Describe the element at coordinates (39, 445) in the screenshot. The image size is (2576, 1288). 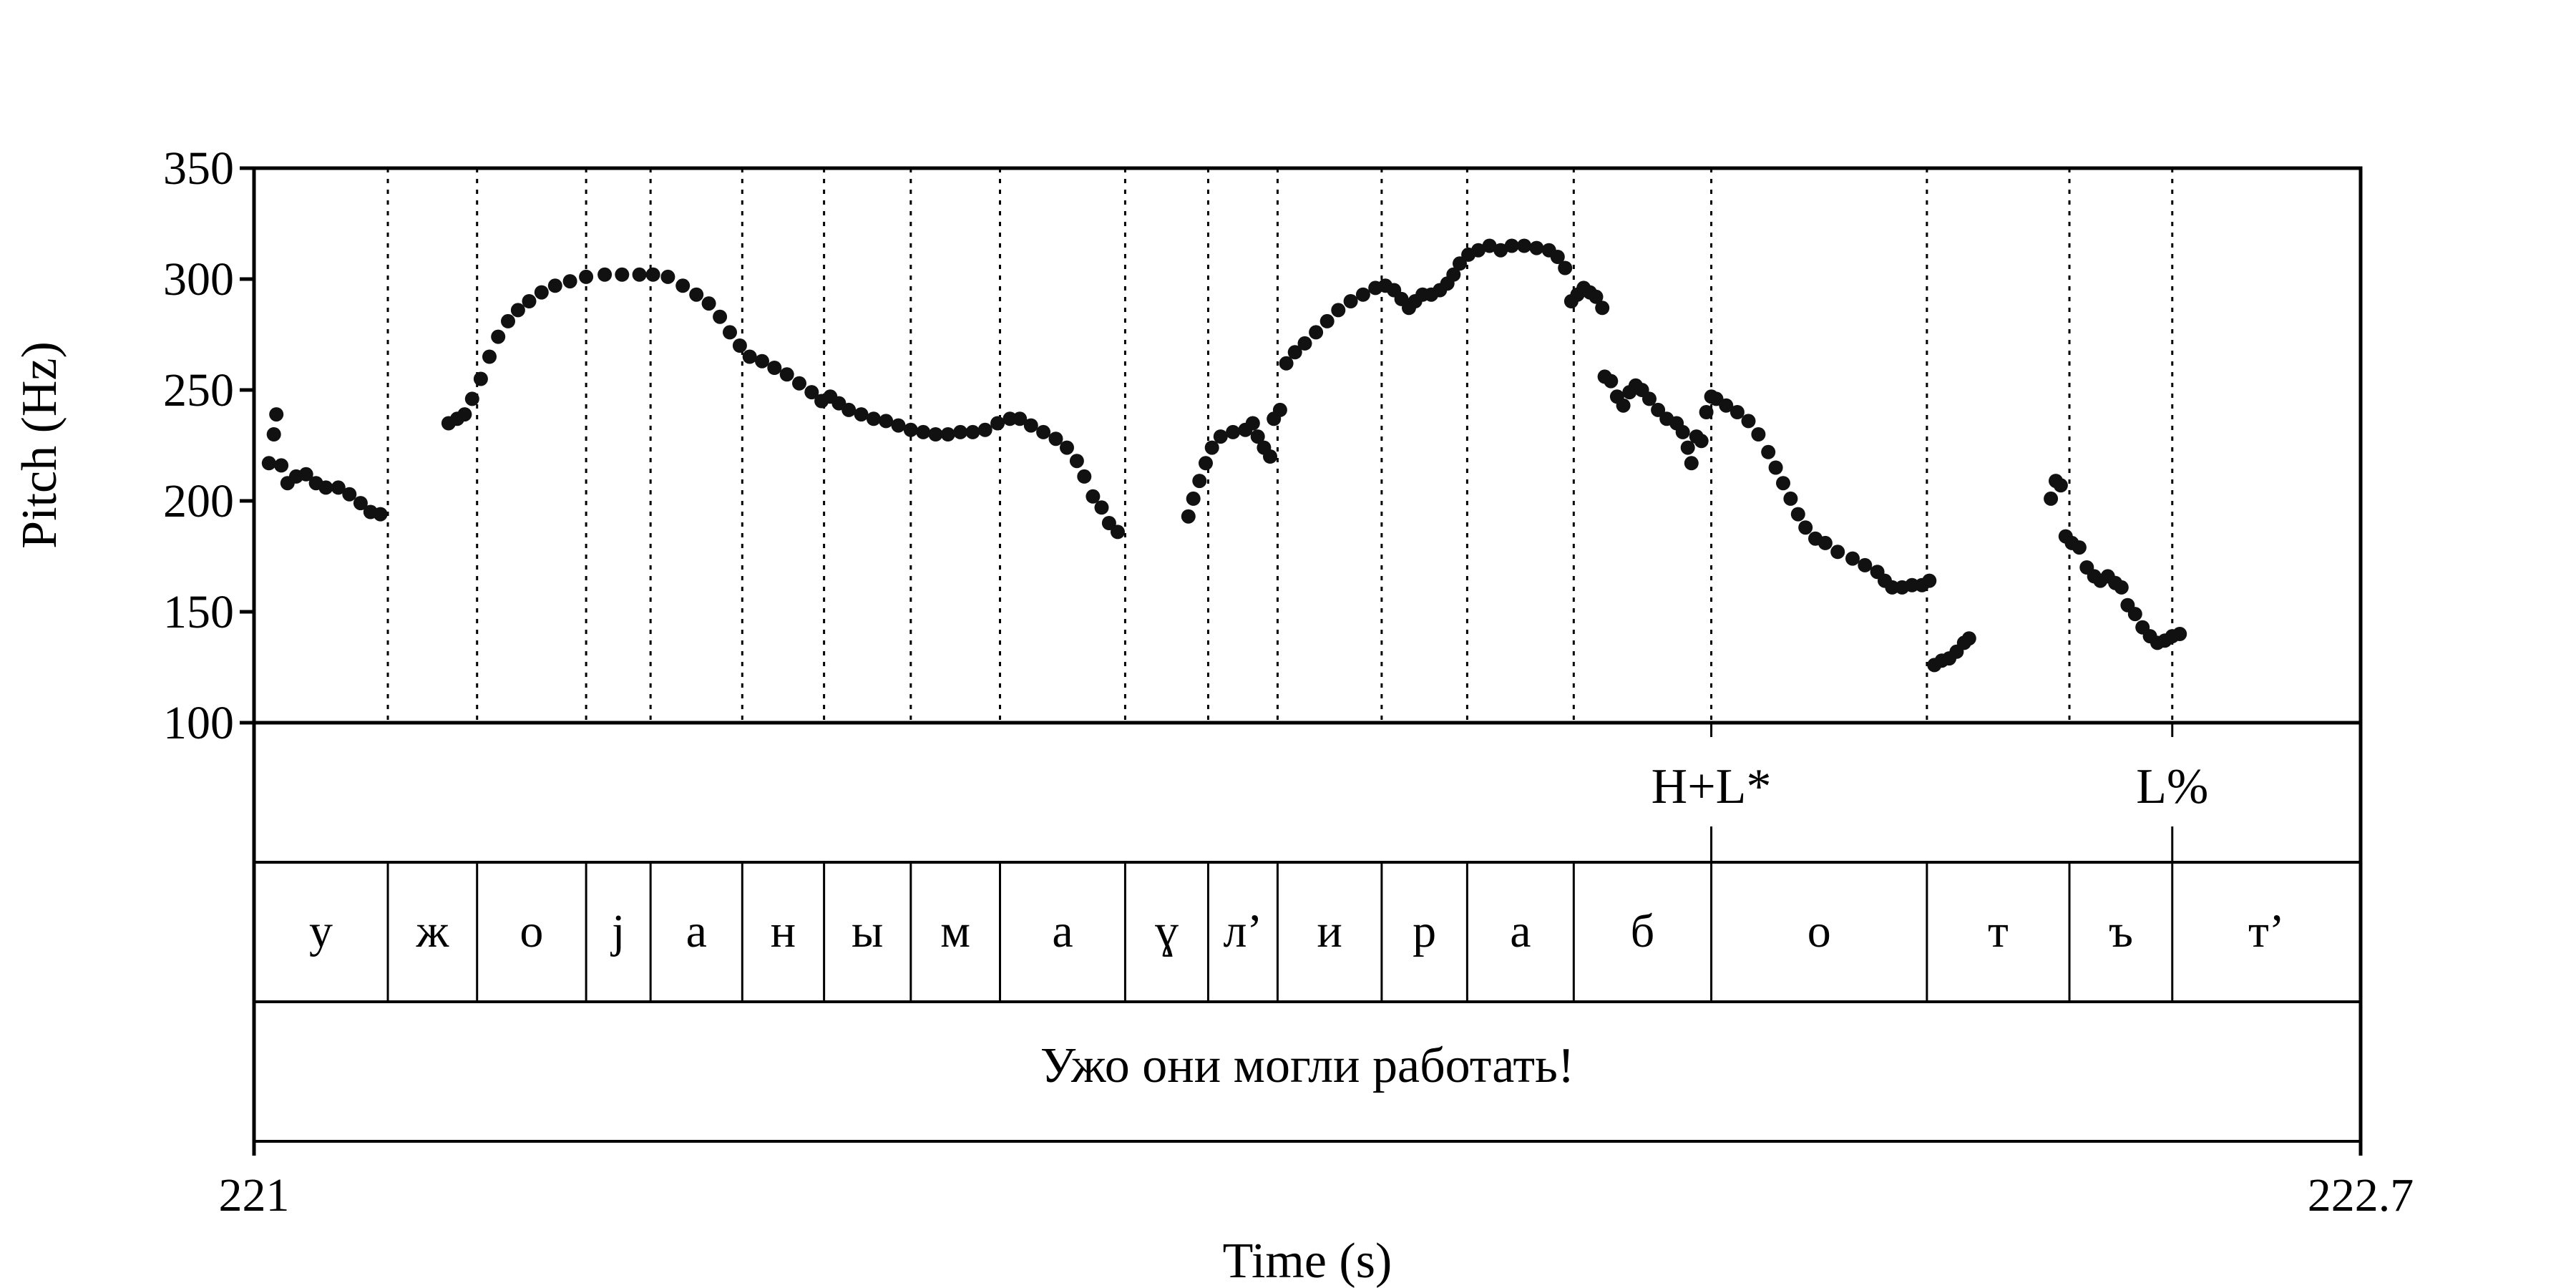
I see `y-axis-label: Pitch (Hz)` at that location.